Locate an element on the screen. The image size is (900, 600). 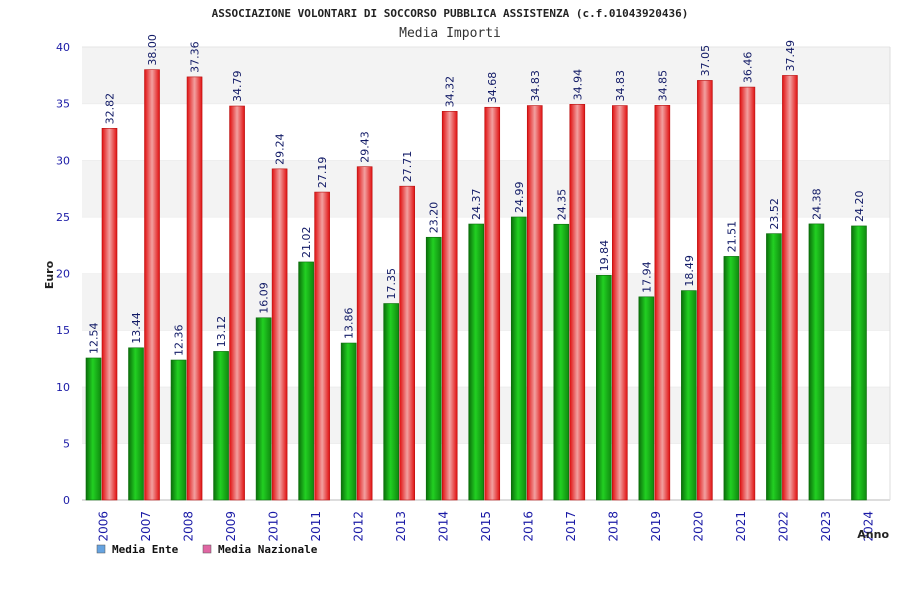
x-tick-label: 2007 is located at coordinates (146, 526).